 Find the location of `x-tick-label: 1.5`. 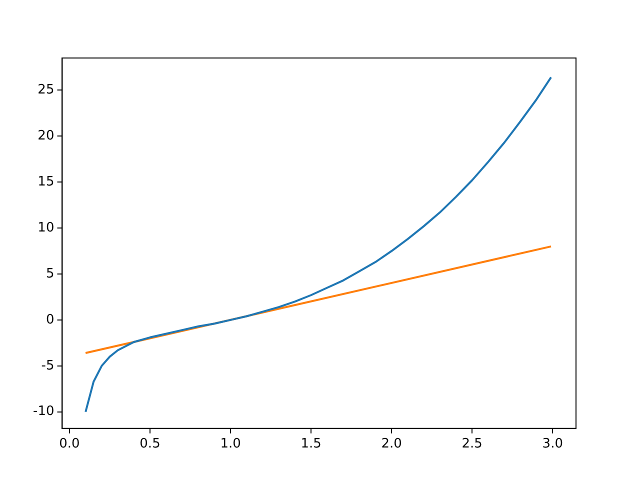

x-tick-label: 1.5 is located at coordinates (311, 444).